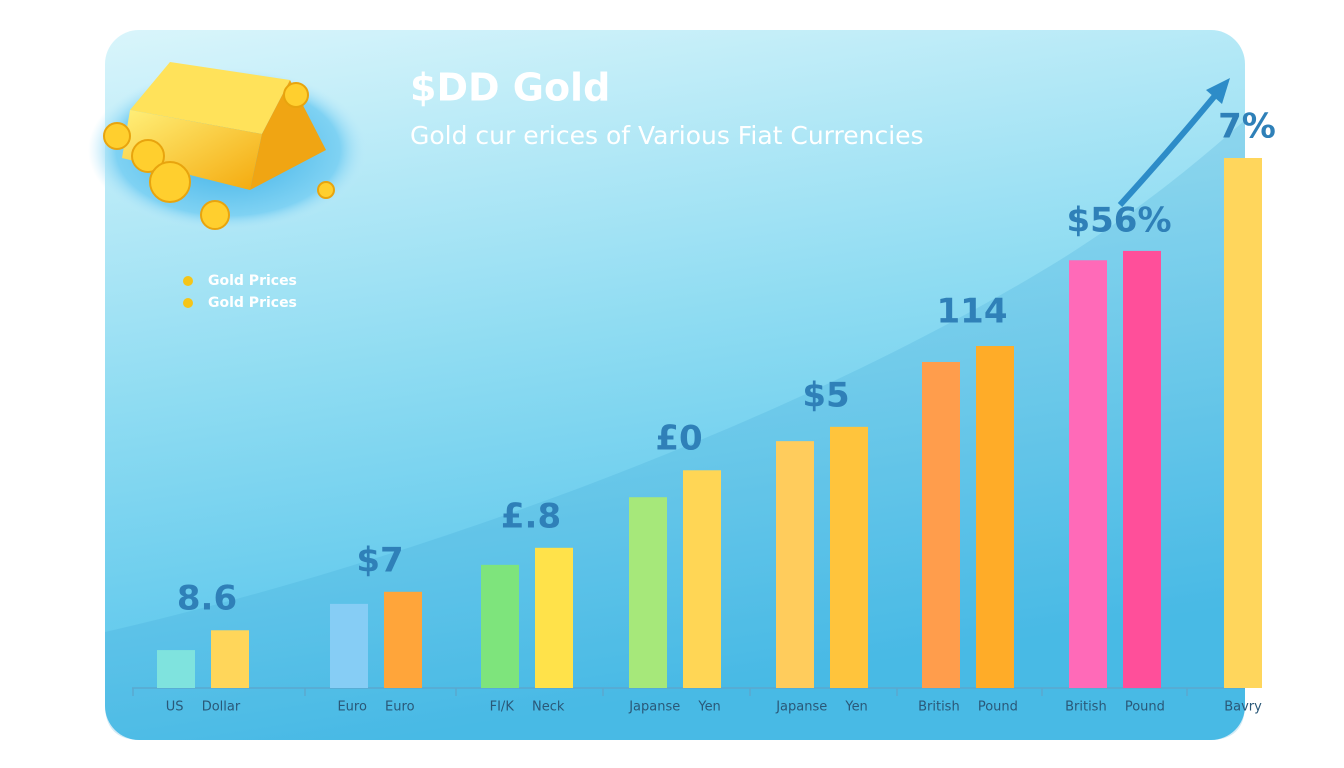 This screenshot has height=768, width=1344. I want to click on trend-arrow, so click(1169, 149).